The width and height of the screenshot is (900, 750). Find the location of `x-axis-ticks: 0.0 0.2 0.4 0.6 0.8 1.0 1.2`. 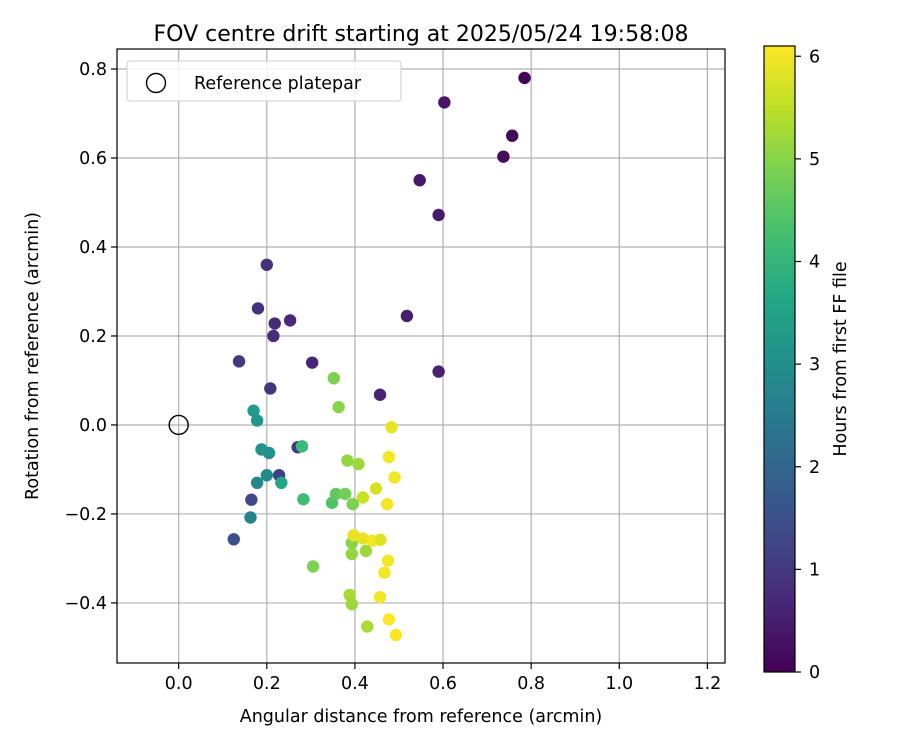

x-axis-ticks: 0.0 0.2 0.4 0.6 0.8 1.0 1.2 is located at coordinates (443, 678).